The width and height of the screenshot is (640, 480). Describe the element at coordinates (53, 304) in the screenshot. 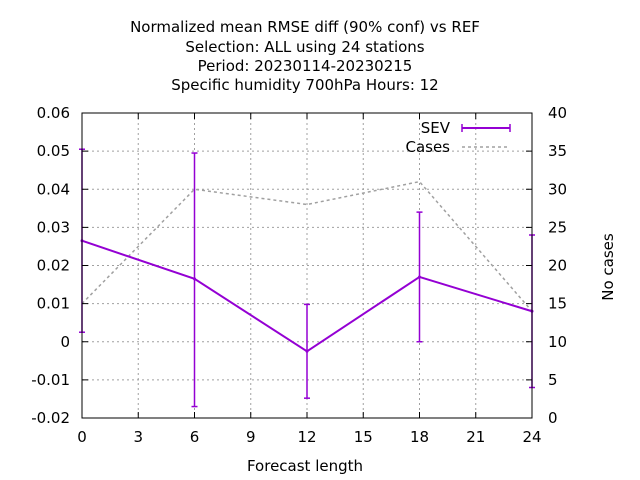

I see `y-tick-label: 0.01` at that location.